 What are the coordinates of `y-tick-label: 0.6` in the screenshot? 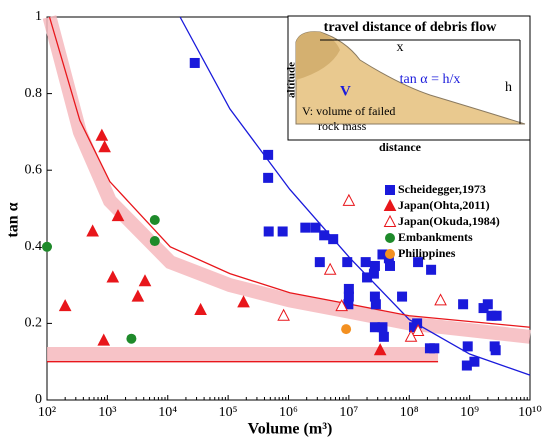 It's located at (34, 169).